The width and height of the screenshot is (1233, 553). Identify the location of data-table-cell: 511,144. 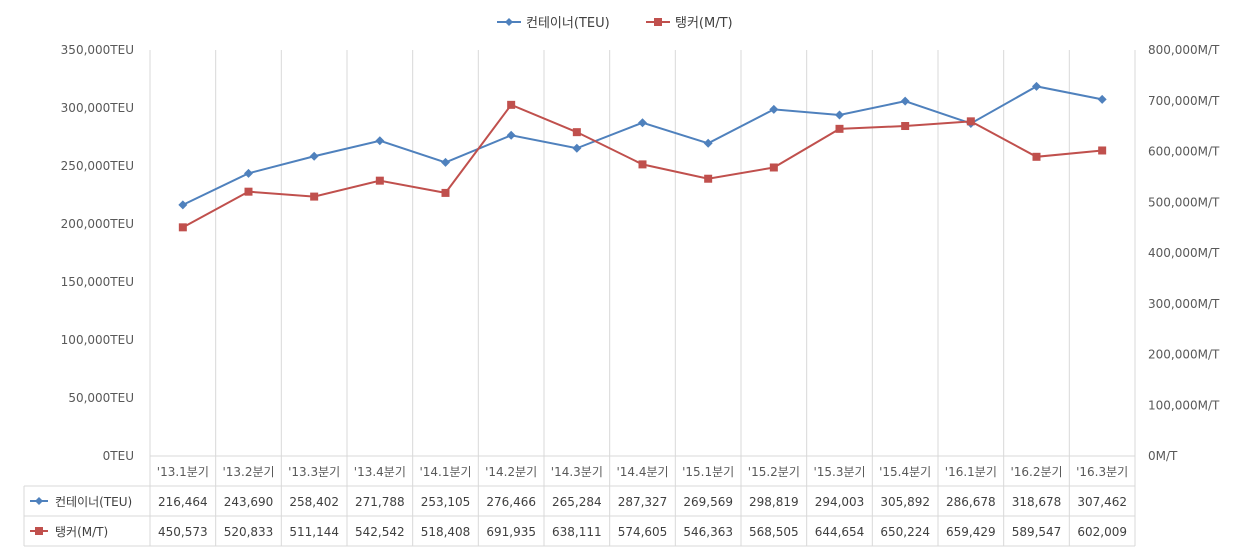
(314, 532).